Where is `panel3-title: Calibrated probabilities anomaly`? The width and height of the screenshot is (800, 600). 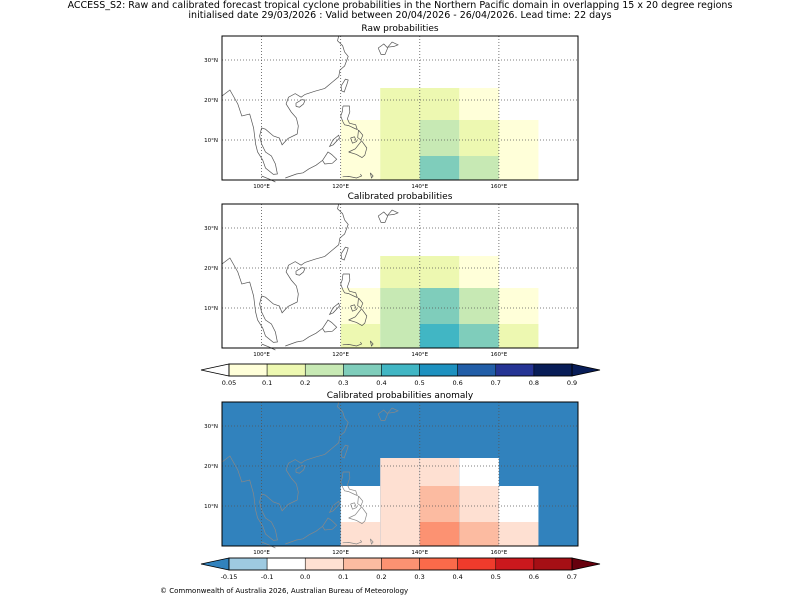 panel3-title: Calibrated probabilities anomaly is located at coordinates (400, 396).